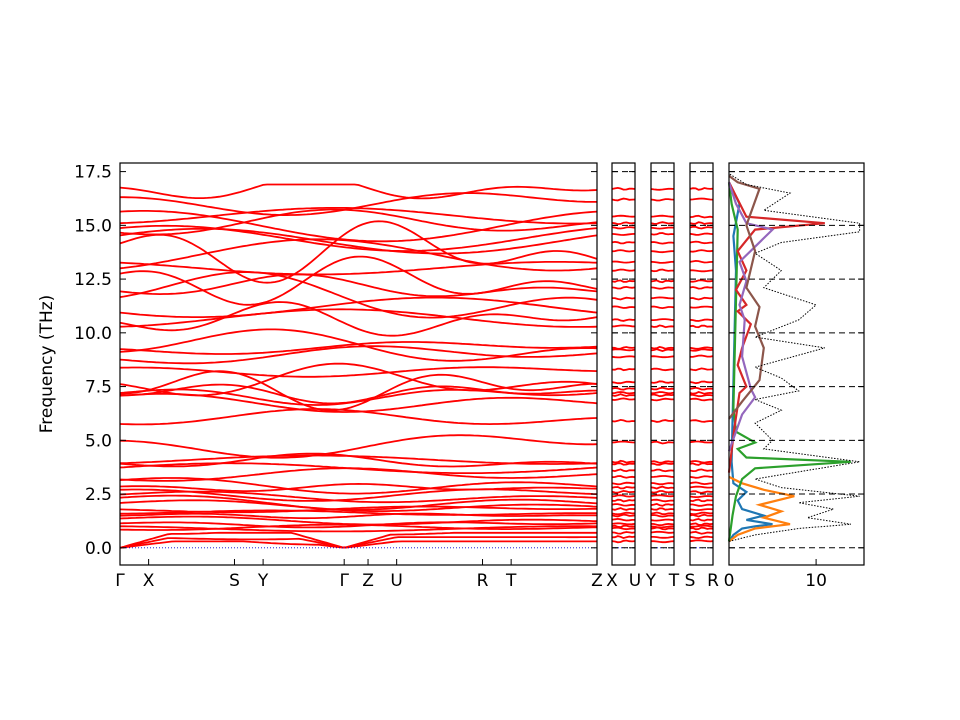 This screenshot has height=720, width=960. Describe the element at coordinates (690, 581) in the screenshot. I see `x-tick-label: S` at that location.